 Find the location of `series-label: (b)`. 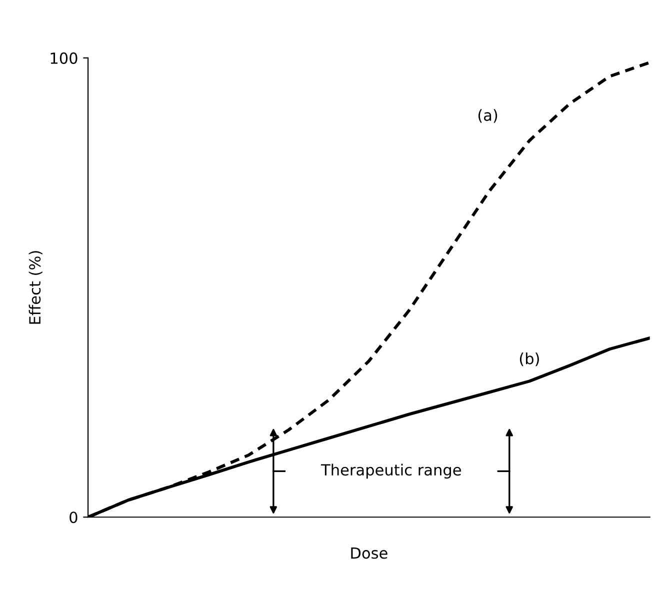

series-label: (b) is located at coordinates (529, 359).